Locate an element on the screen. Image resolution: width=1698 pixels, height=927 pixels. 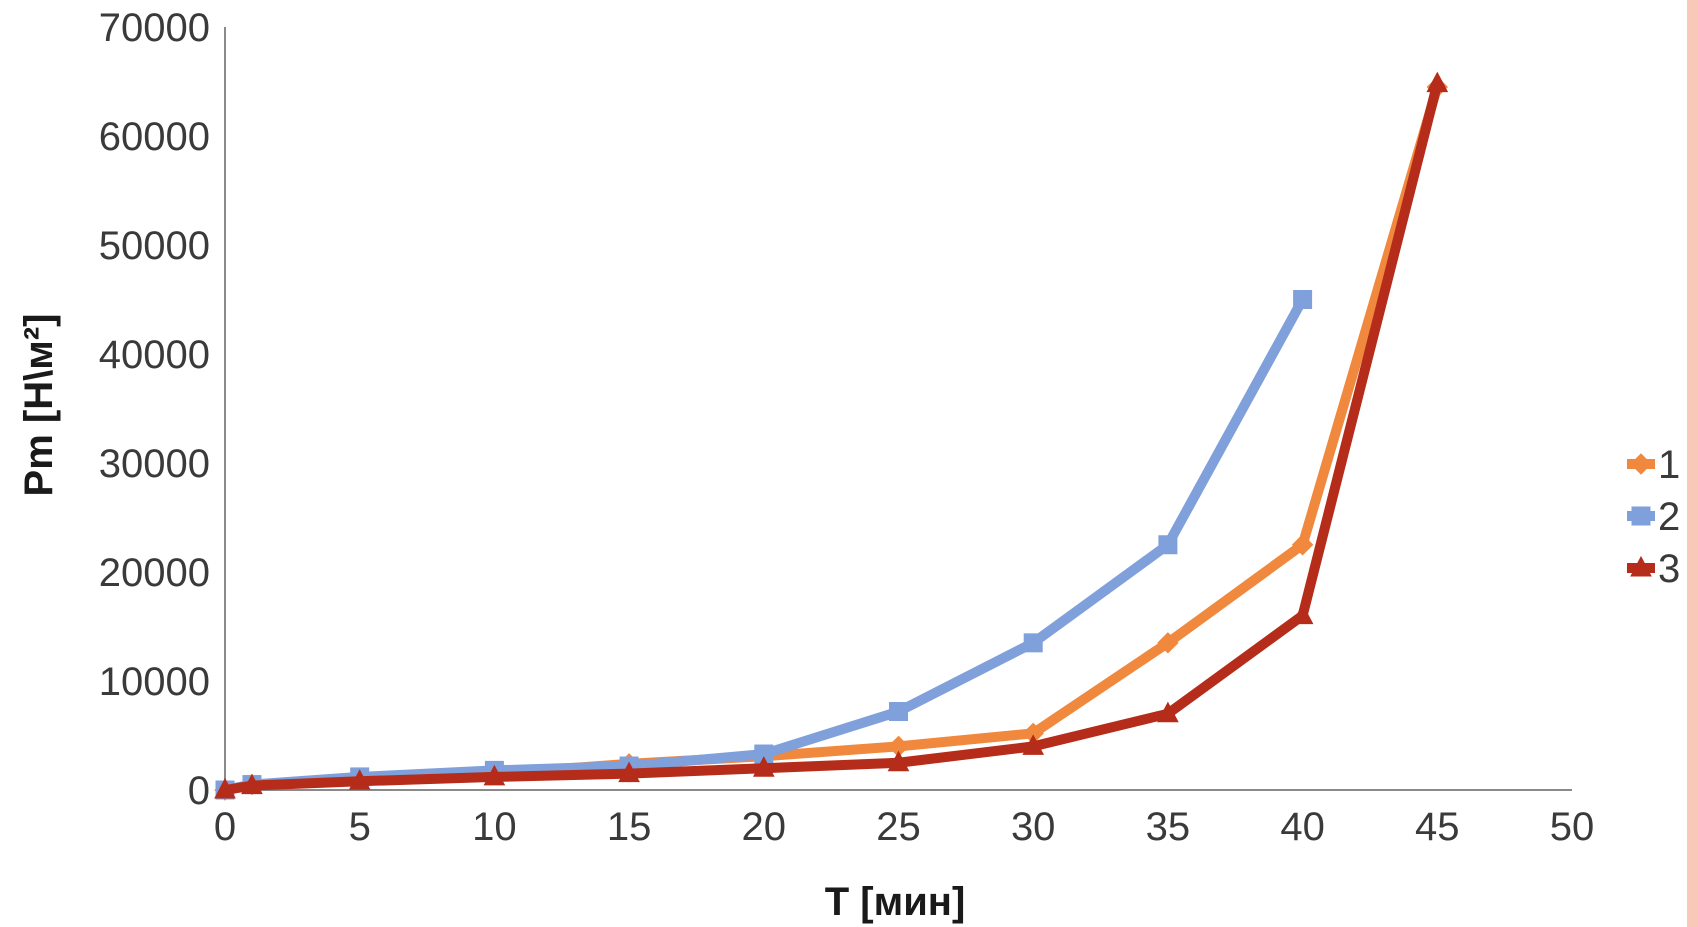
legend-item-2: 2 is located at coordinates (1653, 517).